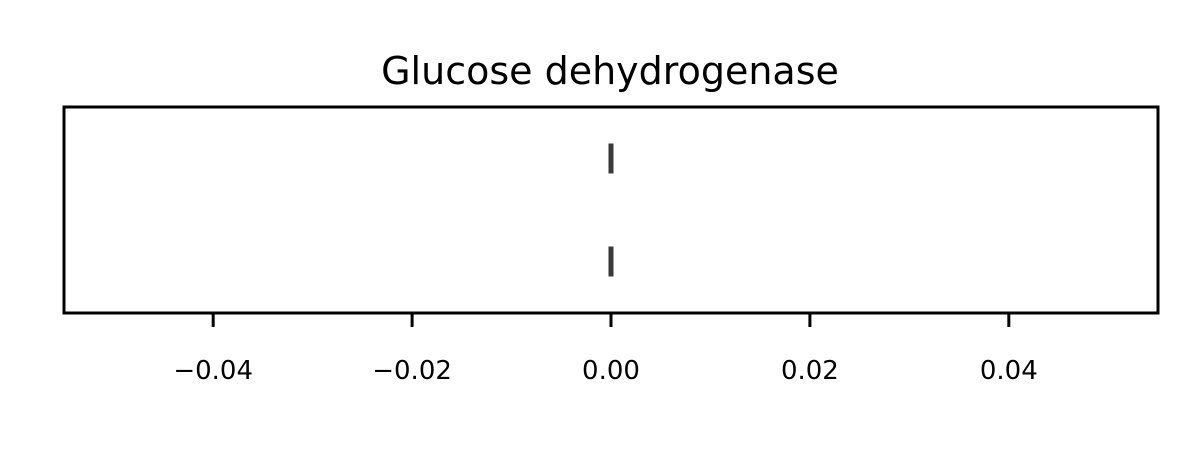 The width and height of the screenshot is (1200, 454). Describe the element at coordinates (610, 71) in the screenshot. I see `chart-title: Glucose dehydrogenase` at that location.